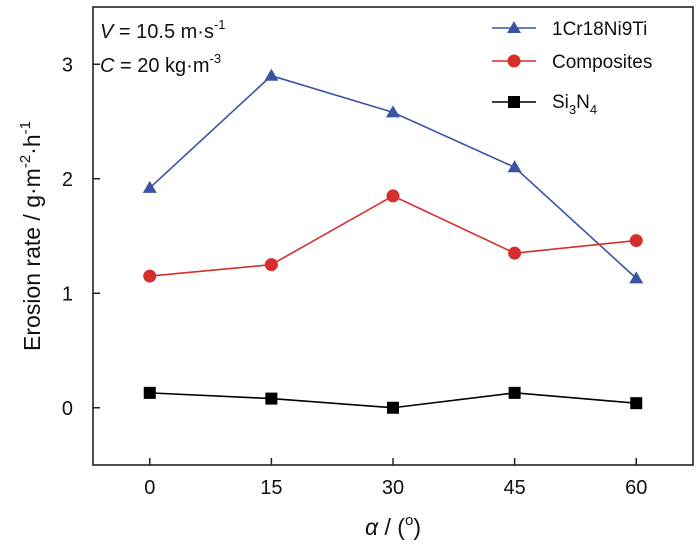 The image size is (700, 545). I want to click on x-axis-label: α / (o), so click(393, 526).